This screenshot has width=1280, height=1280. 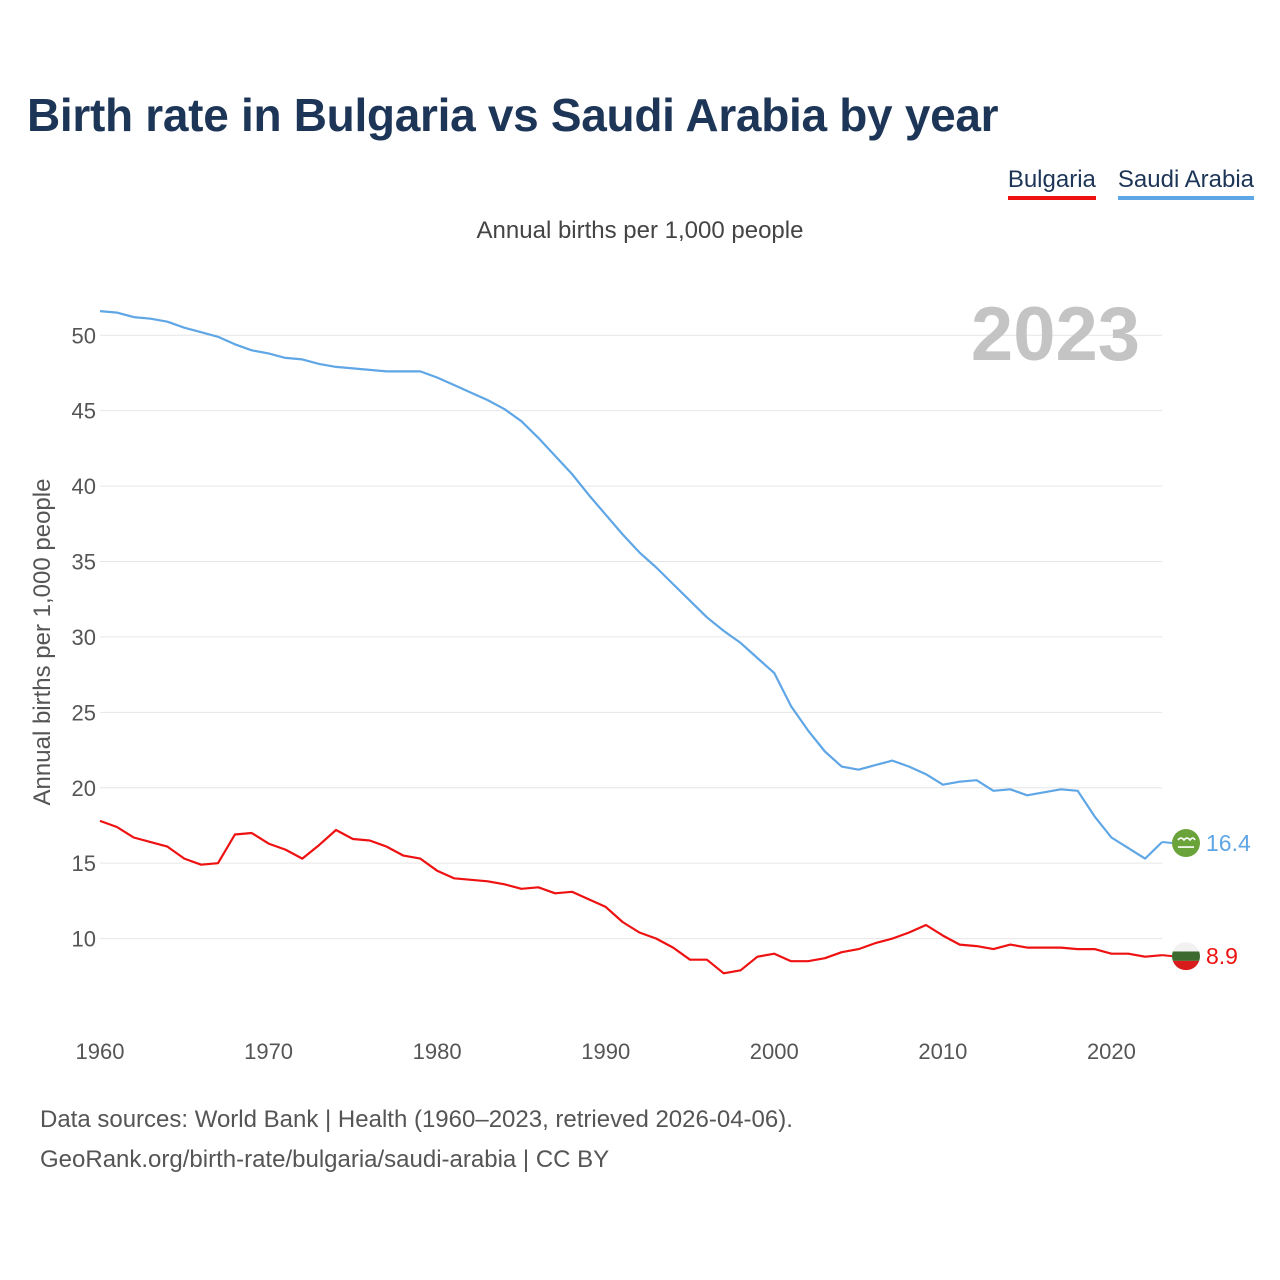 What do you see at coordinates (84, 788) in the screenshot?
I see `y-tick-label: 20` at bounding box center [84, 788].